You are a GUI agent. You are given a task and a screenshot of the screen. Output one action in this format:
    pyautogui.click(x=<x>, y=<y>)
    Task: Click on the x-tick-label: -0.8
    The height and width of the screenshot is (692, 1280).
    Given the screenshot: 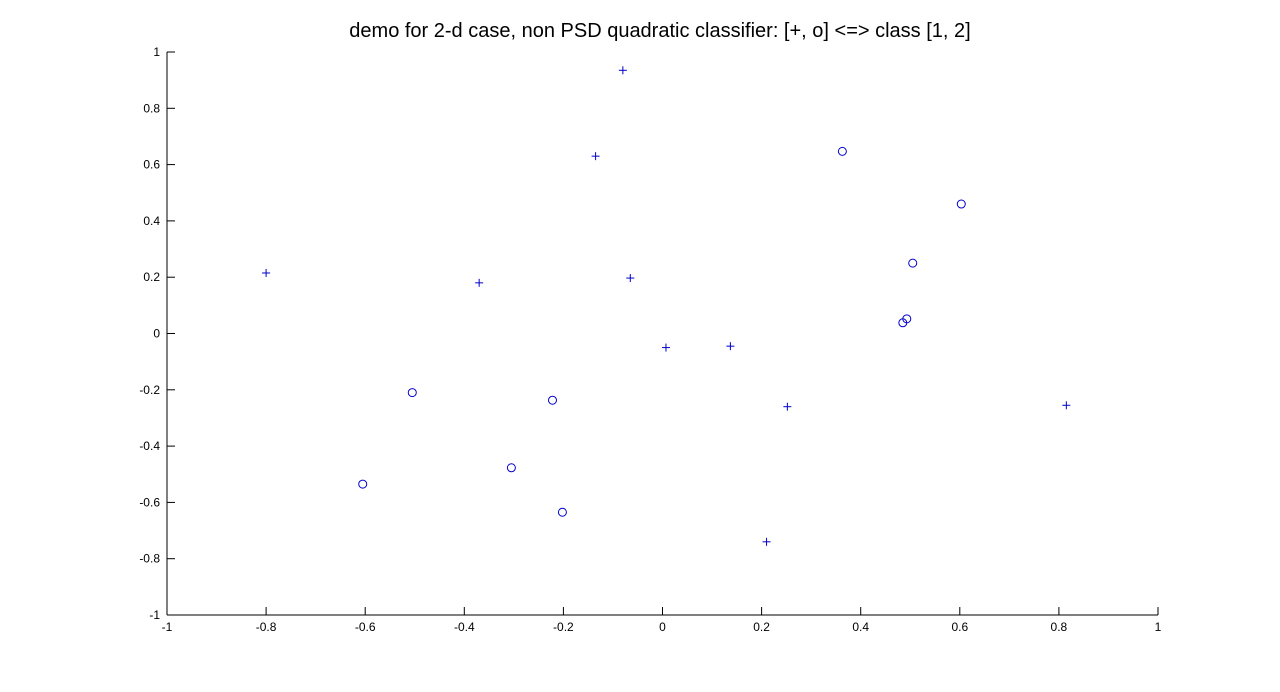 What is the action you would take?
    pyautogui.click(x=266, y=627)
    